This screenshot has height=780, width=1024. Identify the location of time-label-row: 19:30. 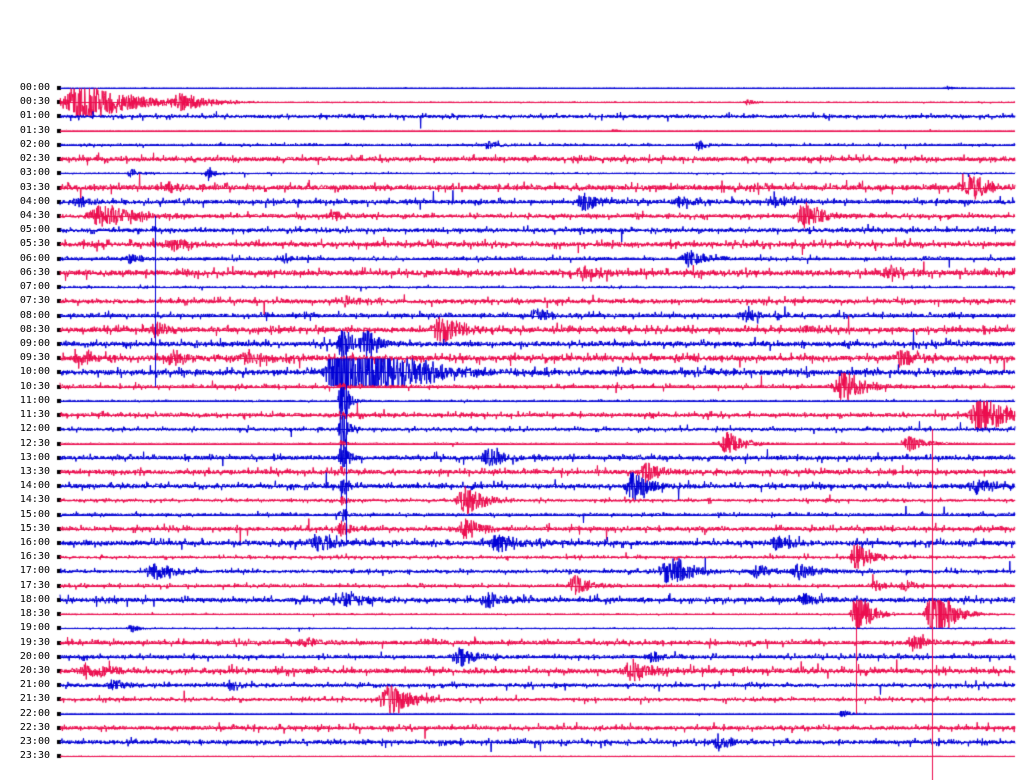
(34, 642).